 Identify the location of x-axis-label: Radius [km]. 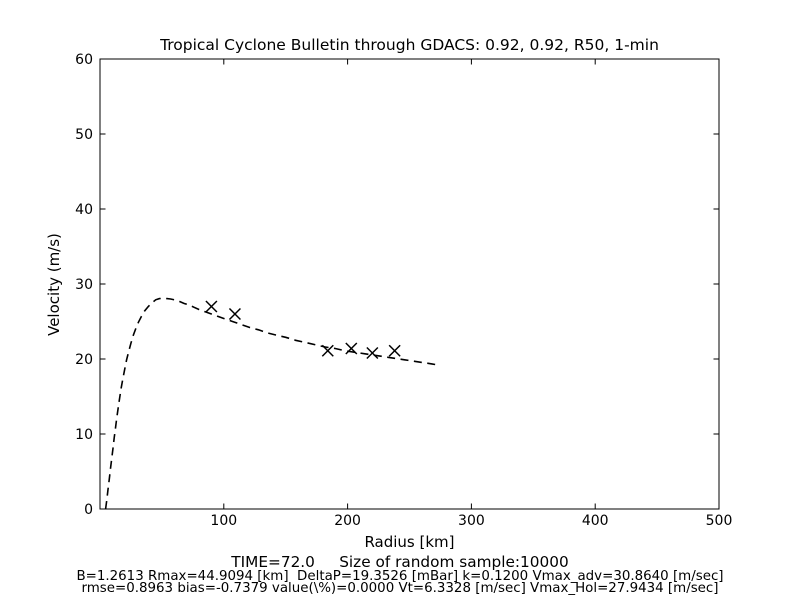
(409, 542).